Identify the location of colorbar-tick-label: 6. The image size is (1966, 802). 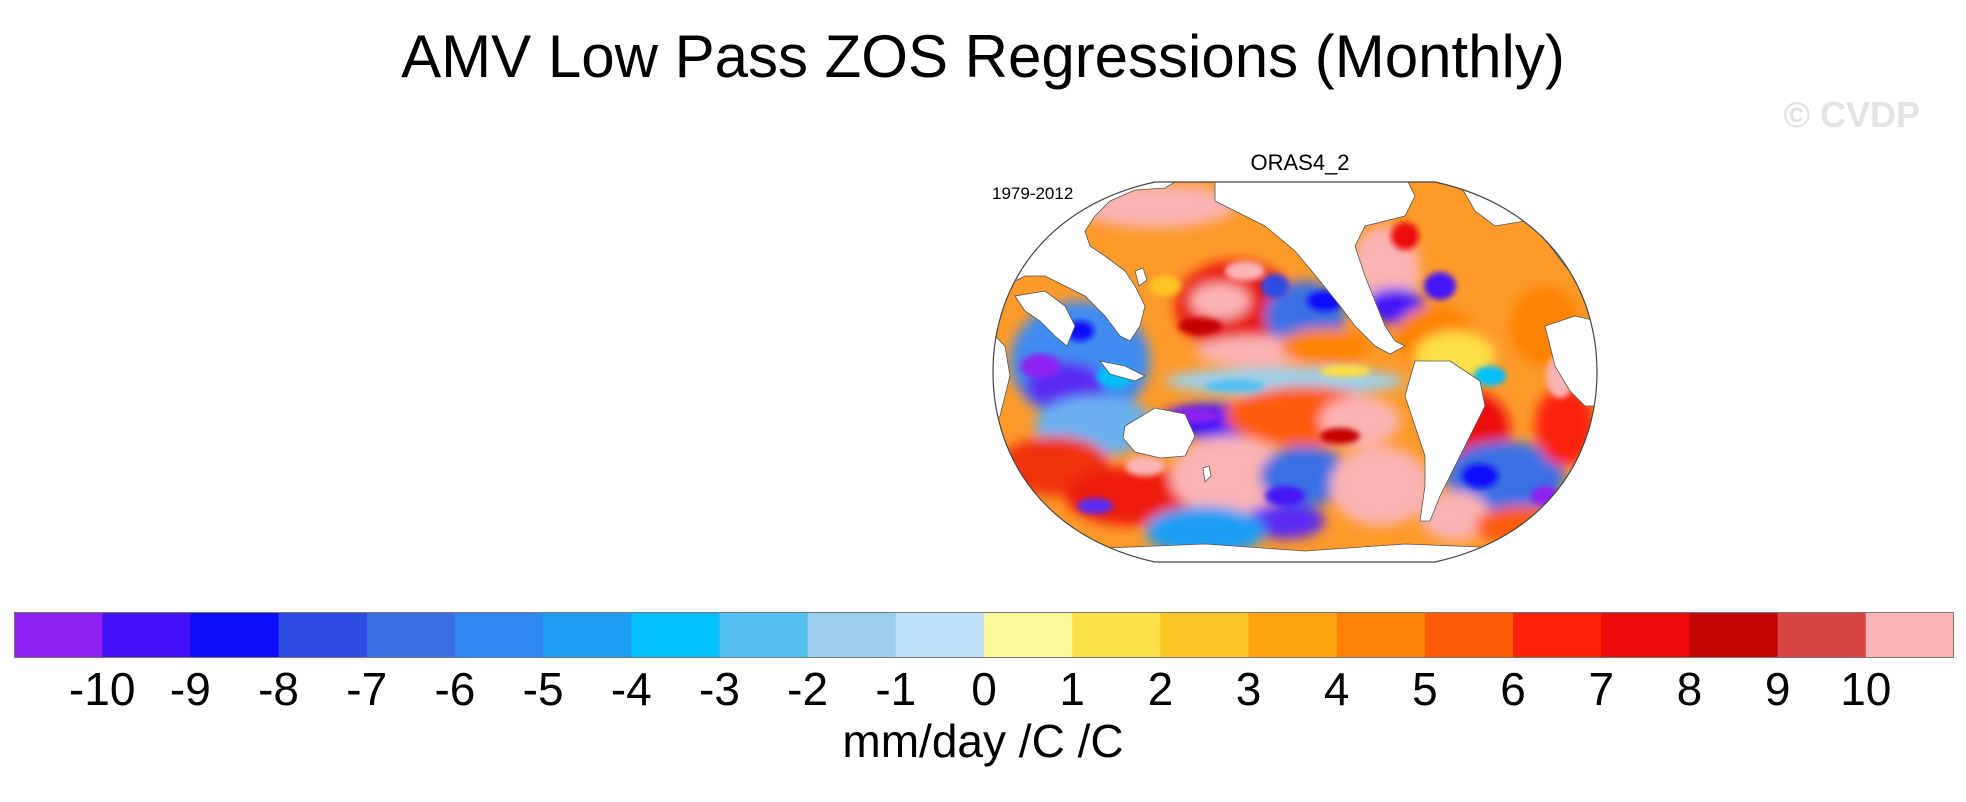
(1513, 689).